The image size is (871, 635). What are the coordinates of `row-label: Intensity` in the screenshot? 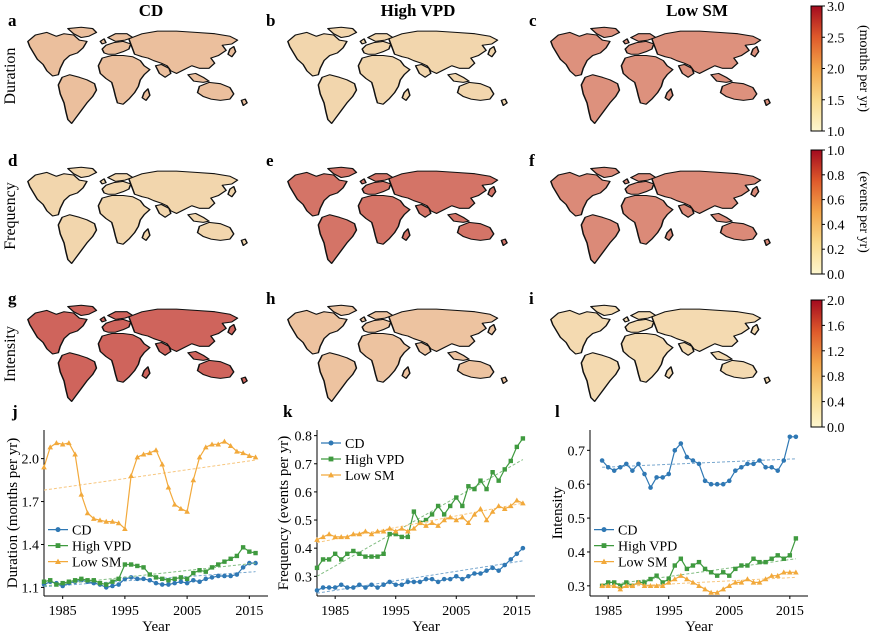 It's located at (10, 354).